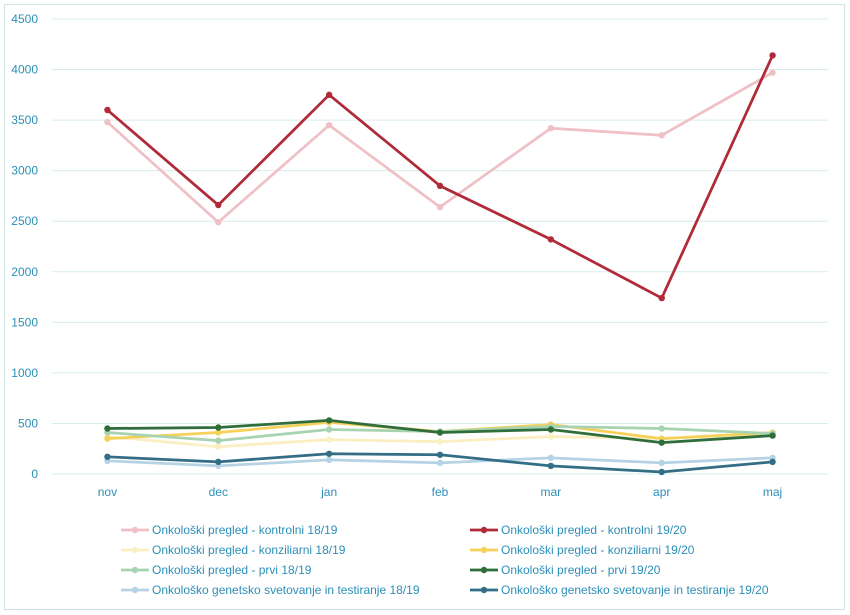  I want to click on legend-item: Onkološki pregled - kontrolni 19/20, so click(578, 530).